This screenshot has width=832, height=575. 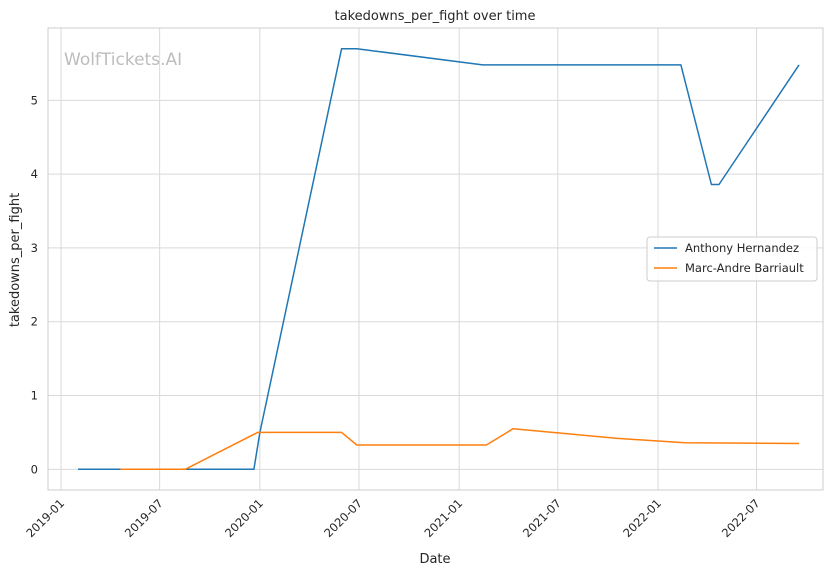 What do you see at coordinates (744, 268) in the screenshot?
I see `legend-entry: Marc-Andre Barriault` at bounding box center [744, 268].